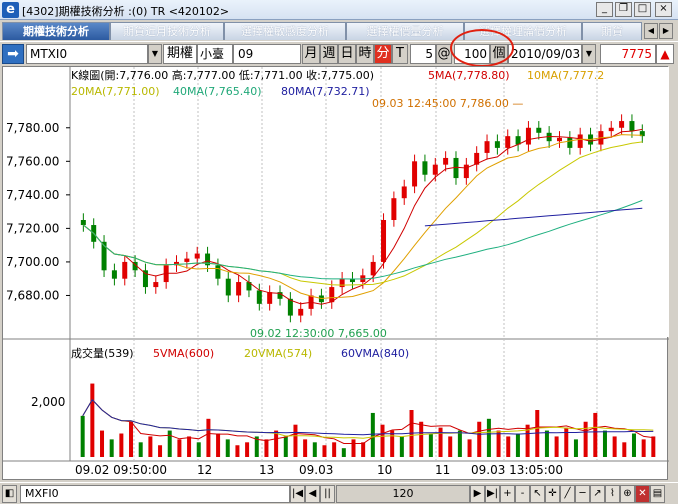  Describe the element at coordinates (447, 103) in the screenshot. I see `high-annotation: 09.03 12:45:00 7,786.00 —` at that location.